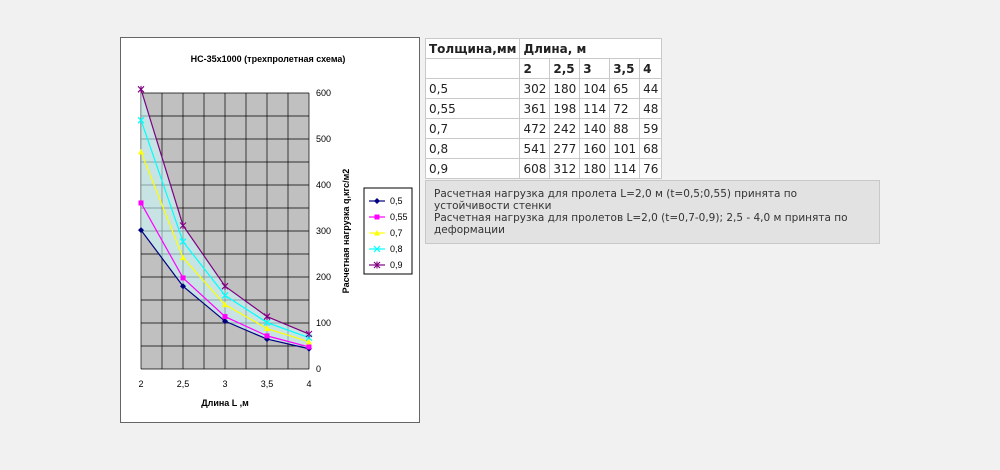 Image resolution: width=1000 pixels, height=470 pixels. Describe the element at coordinates (595, 88) in the screenshot. I see `value-cell: 104` at that location.